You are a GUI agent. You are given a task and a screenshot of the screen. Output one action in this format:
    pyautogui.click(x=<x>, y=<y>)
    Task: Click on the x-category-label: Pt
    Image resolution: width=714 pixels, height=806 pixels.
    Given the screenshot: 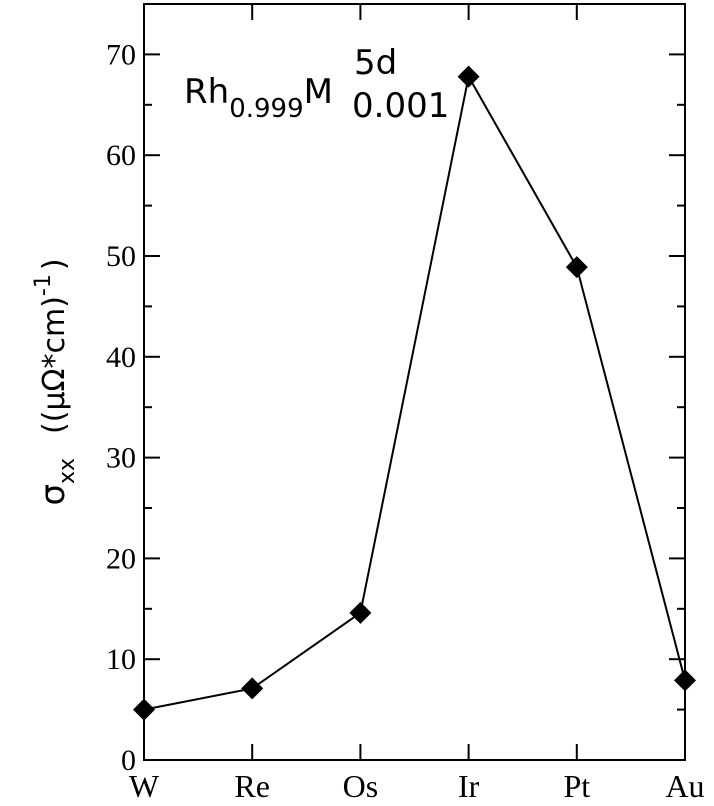 What is the action you would take?
    pyautogui.click(x=576, y=786)
    